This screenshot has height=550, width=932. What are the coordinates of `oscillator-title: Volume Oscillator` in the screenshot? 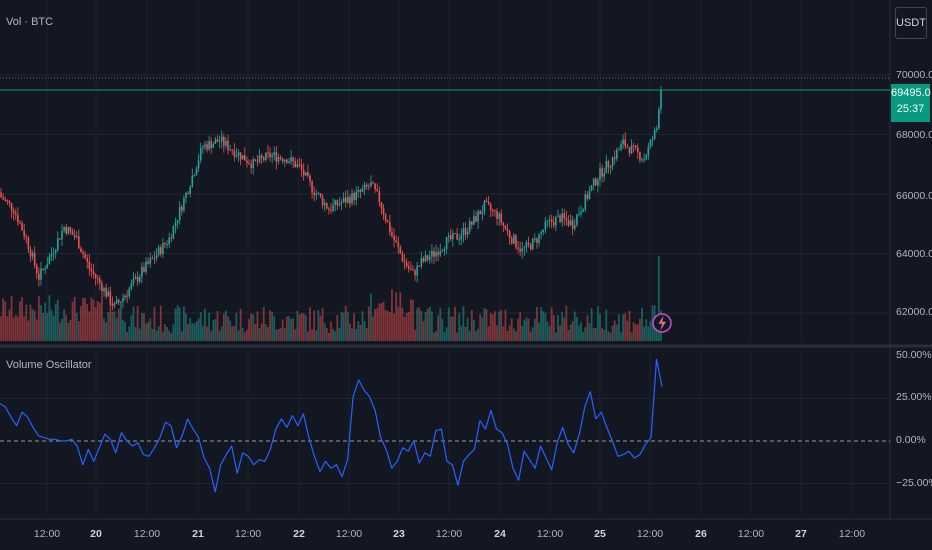 It's located at (49, 365).